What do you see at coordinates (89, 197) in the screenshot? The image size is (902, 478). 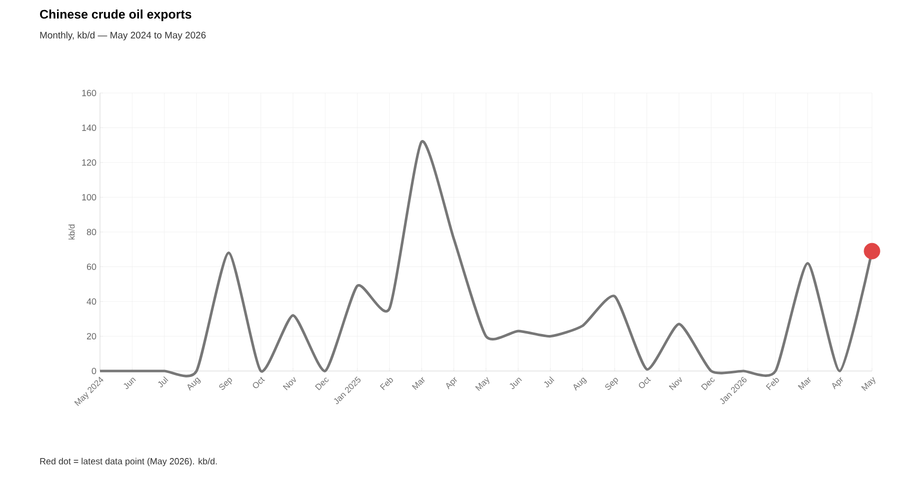 I see `y-tick-label: 100` at bounding box center [89, 197].